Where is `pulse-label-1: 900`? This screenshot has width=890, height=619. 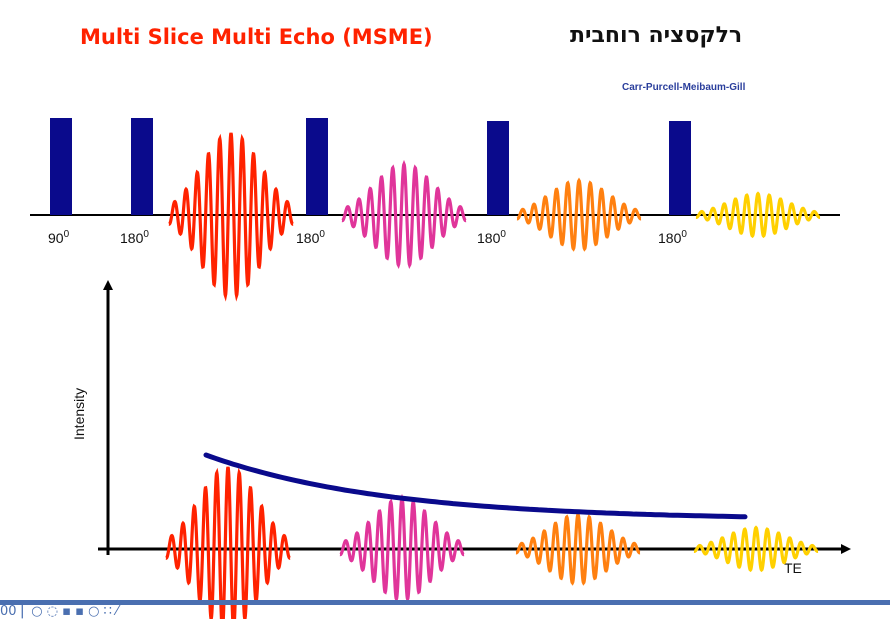
pulse-label-1: 900 is located at coordinates (59, 237).